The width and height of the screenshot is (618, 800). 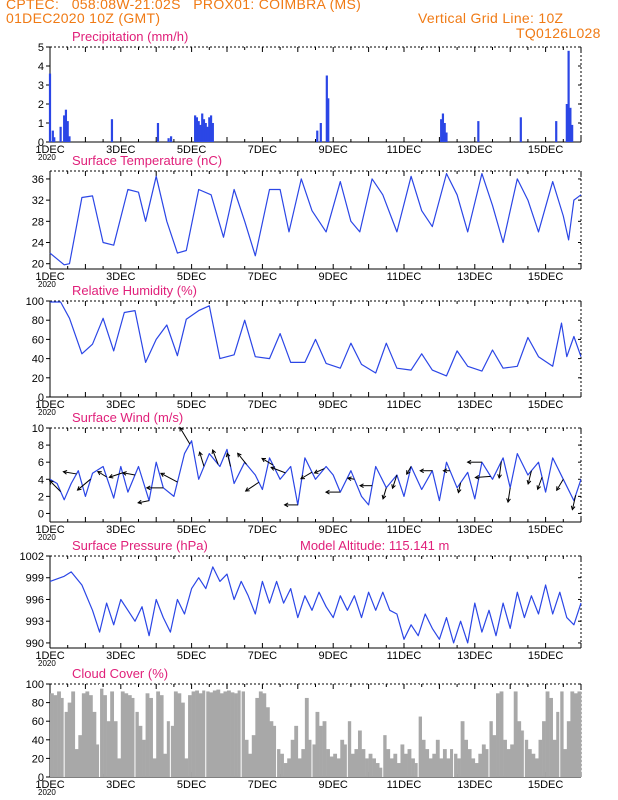 I want to click on press-title: Surface Pressure (hPa), so click(x=140, y=545).